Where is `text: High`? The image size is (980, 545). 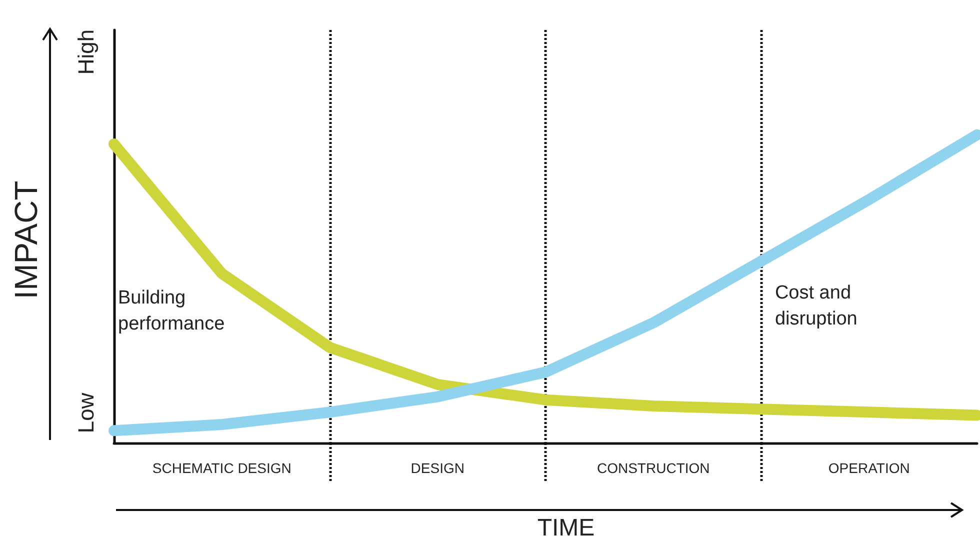
text: High is located at coordinates (86, 52).